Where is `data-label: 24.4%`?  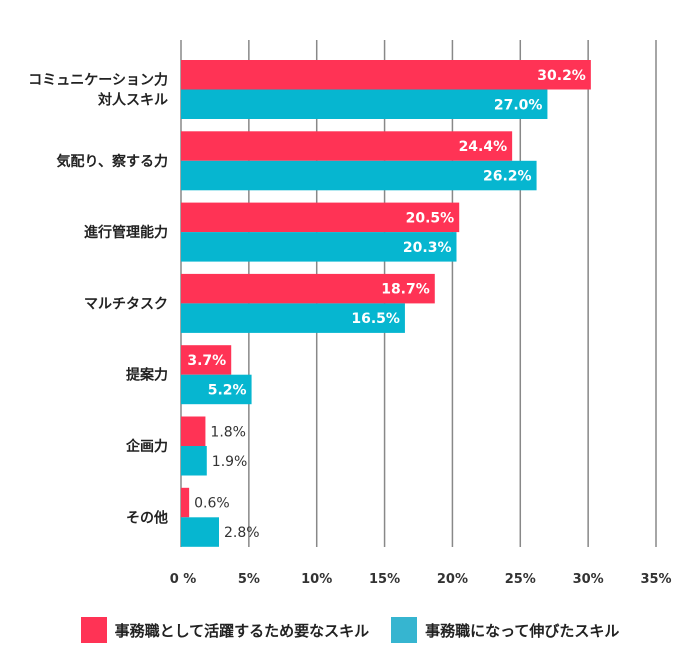
data-label: 24.4% is located at coordinates (483, 147).